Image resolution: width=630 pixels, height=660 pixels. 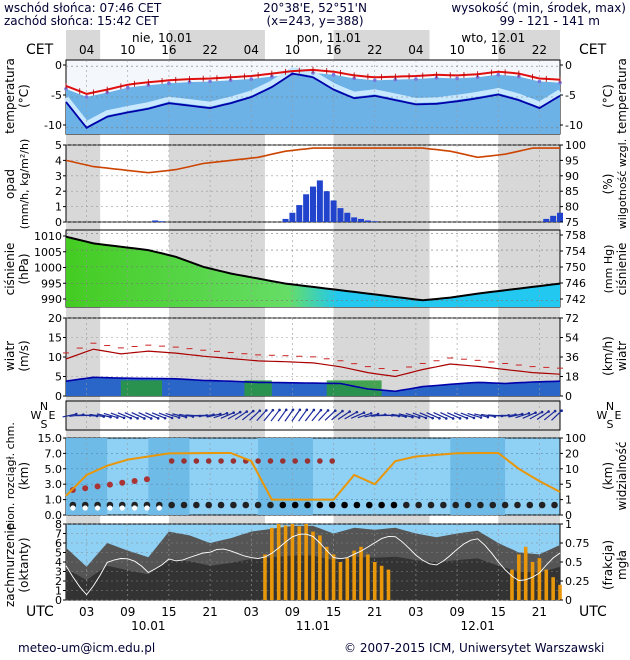 What do you see at coordinates (58, 524) in the screenshot?
I see `tick-label-left: 8` at bounding box center [58, 524].